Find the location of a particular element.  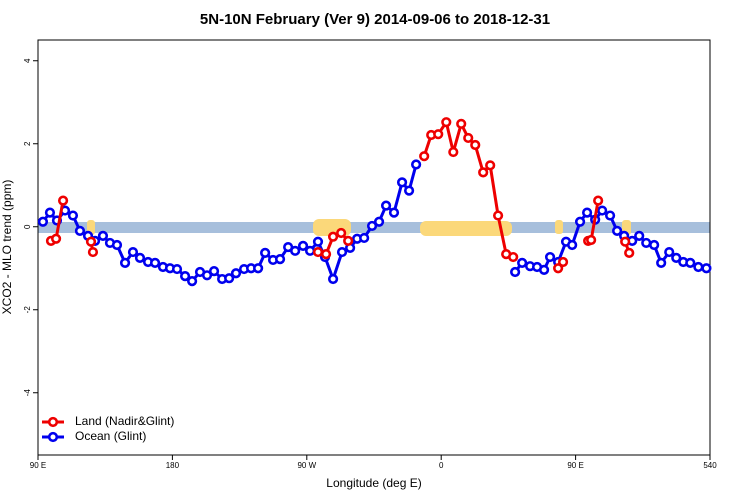

y-tick-label: 0 is located at coordinates (27, 226).